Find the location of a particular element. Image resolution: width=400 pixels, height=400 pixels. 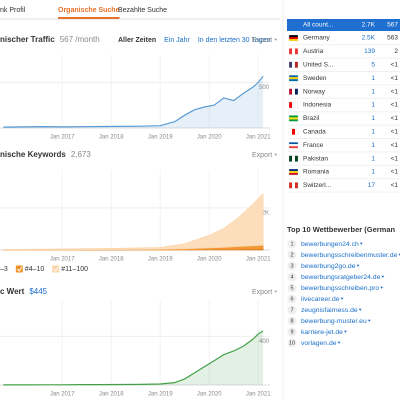

competitor-link: bewerbungsratgeber24.de is located at coordinates (341, 277).